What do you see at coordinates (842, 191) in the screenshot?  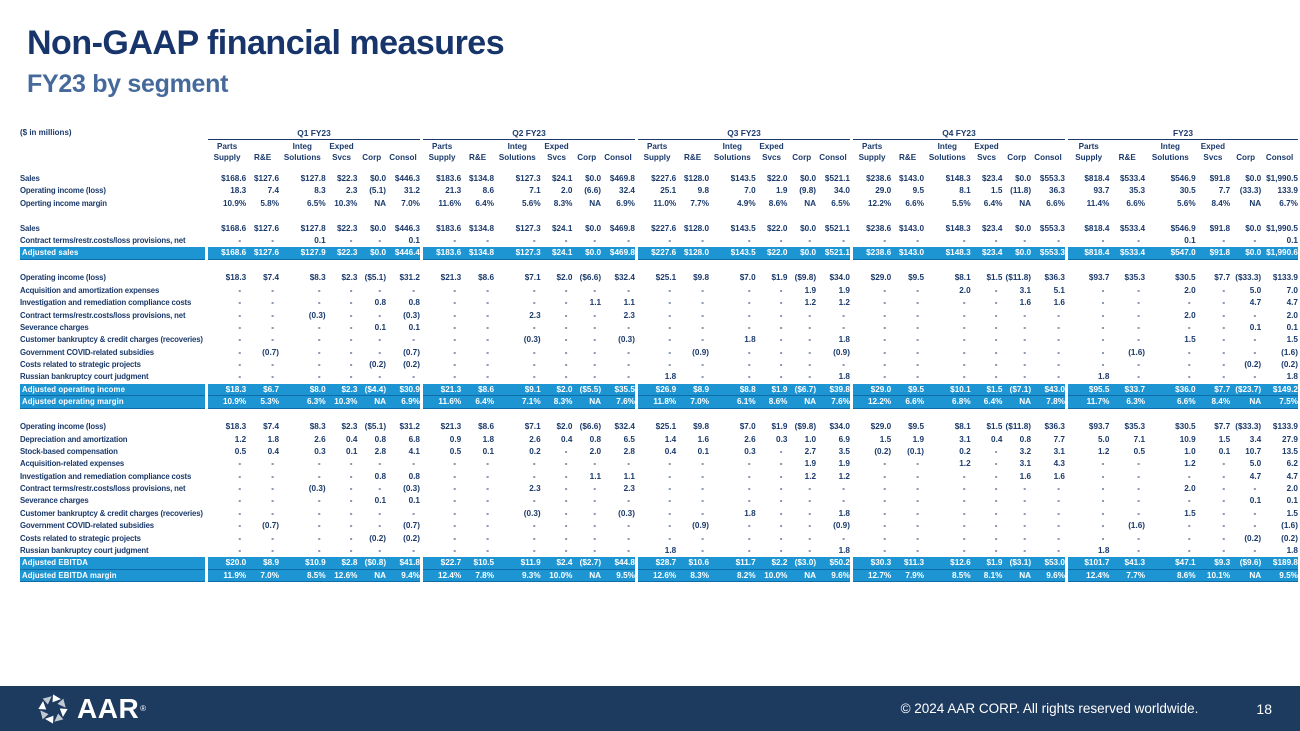 I see `cell: 34.0` at bounding box center [842, 191].